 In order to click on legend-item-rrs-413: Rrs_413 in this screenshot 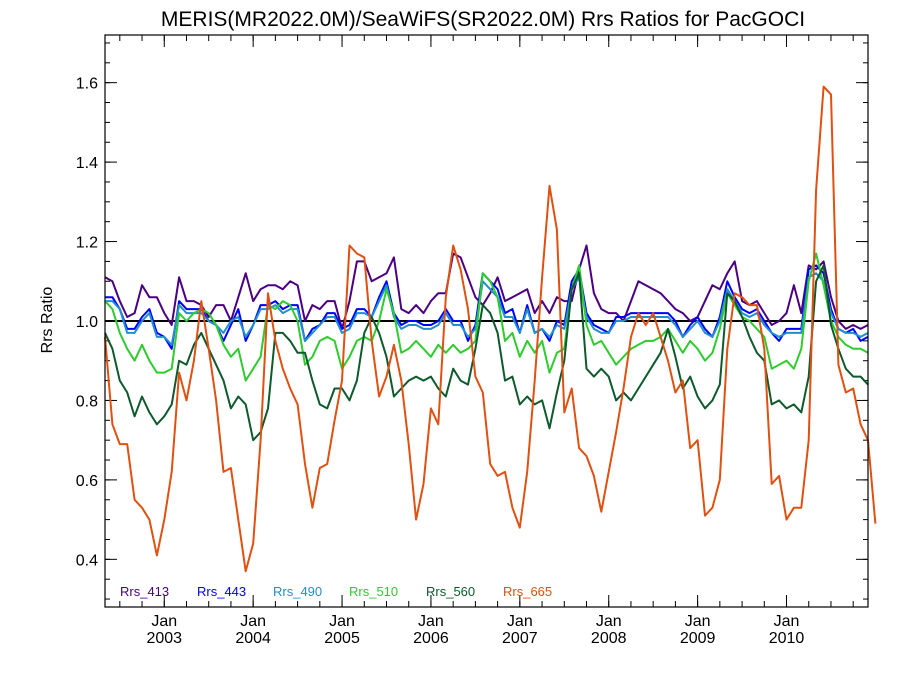, I will do `click(144, 591)`.